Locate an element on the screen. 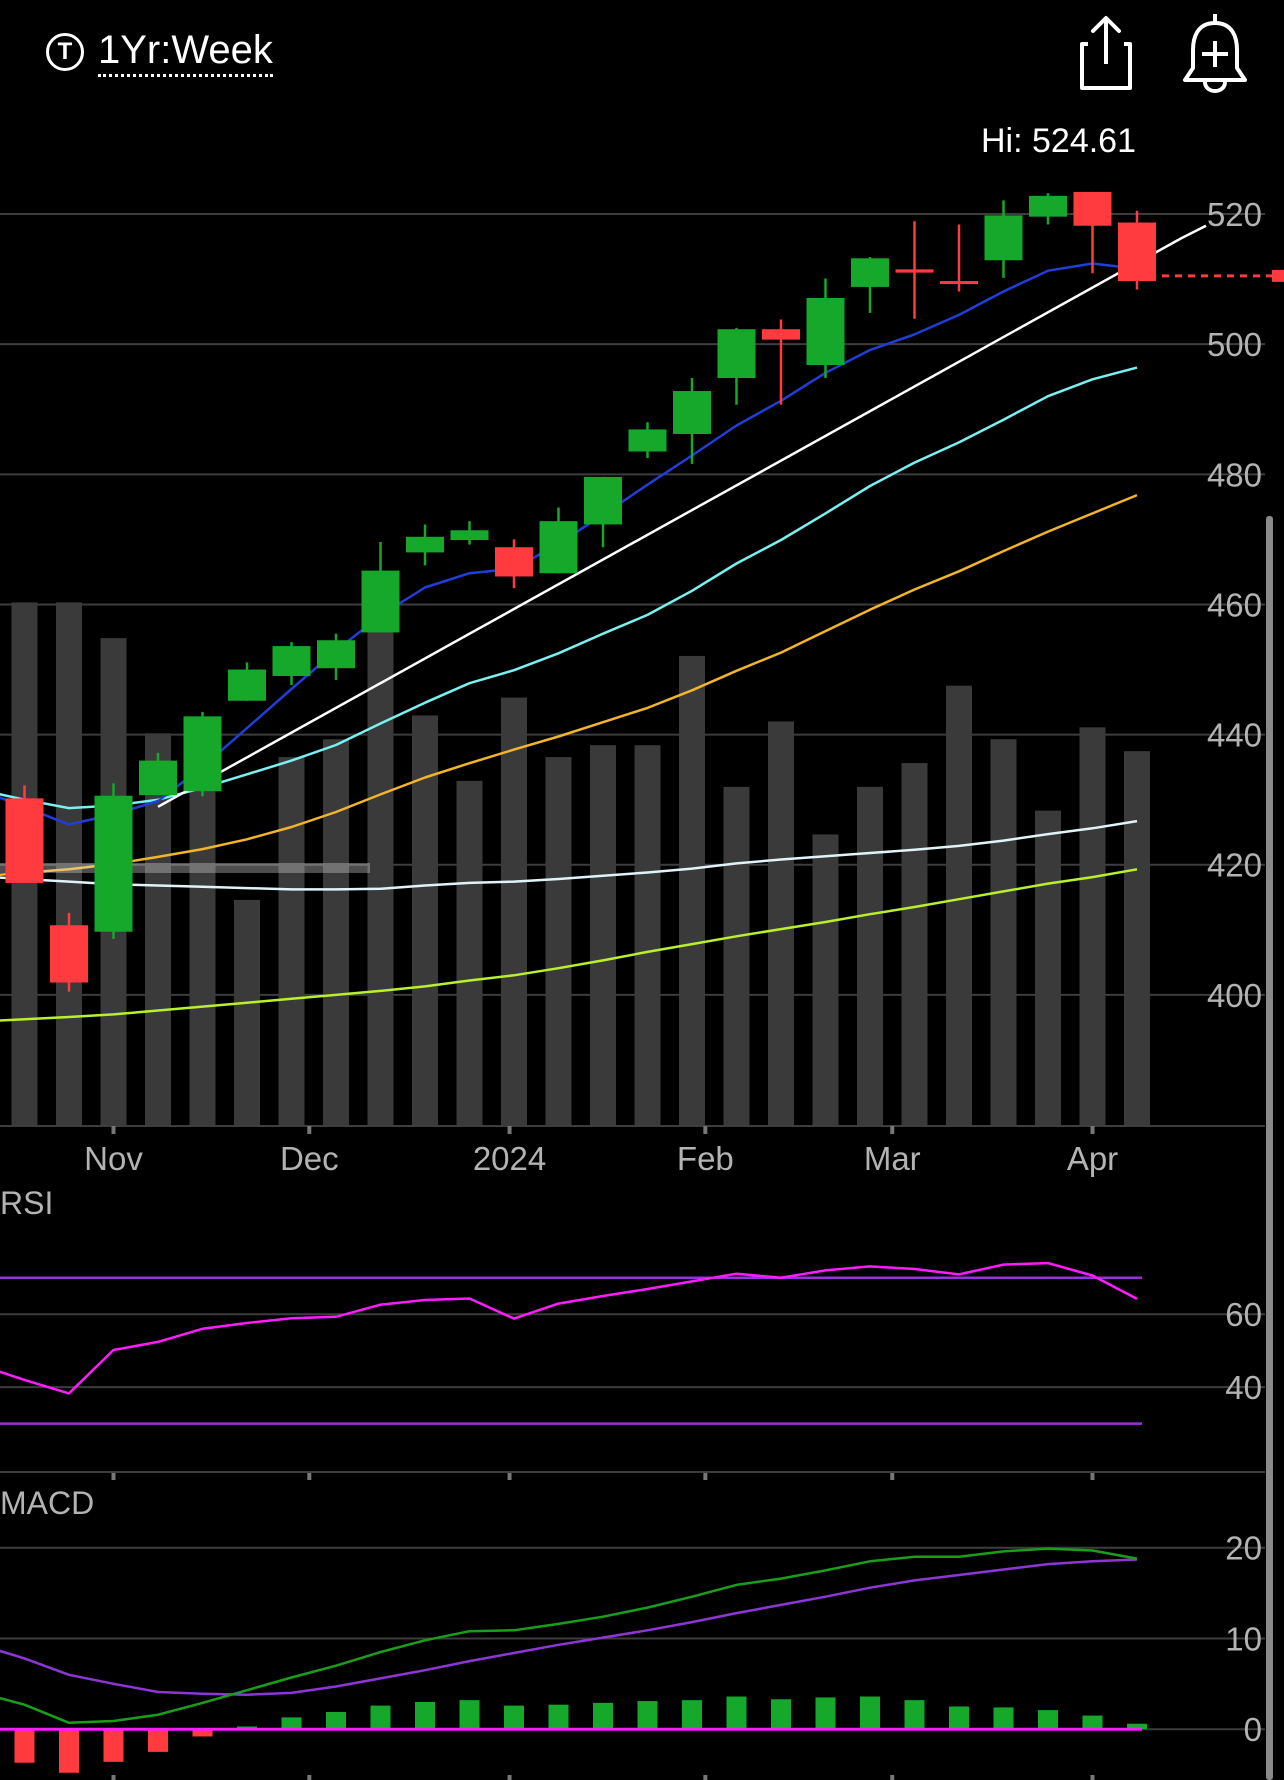 The image size is (1284, 1780). add-alert-bell-icon is located at coordinates (1215, 53).